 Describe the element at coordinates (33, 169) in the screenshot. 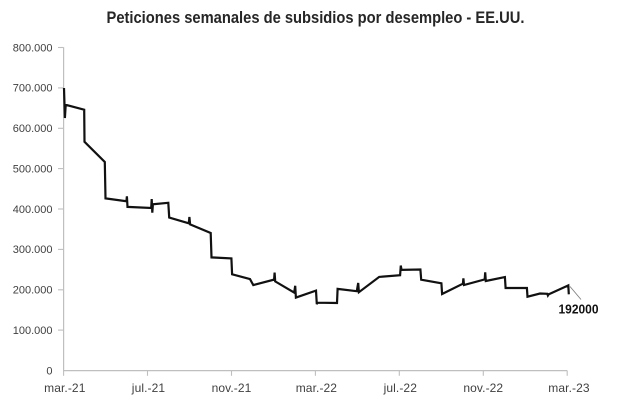

I see `svg-text: 500.000` at that location.